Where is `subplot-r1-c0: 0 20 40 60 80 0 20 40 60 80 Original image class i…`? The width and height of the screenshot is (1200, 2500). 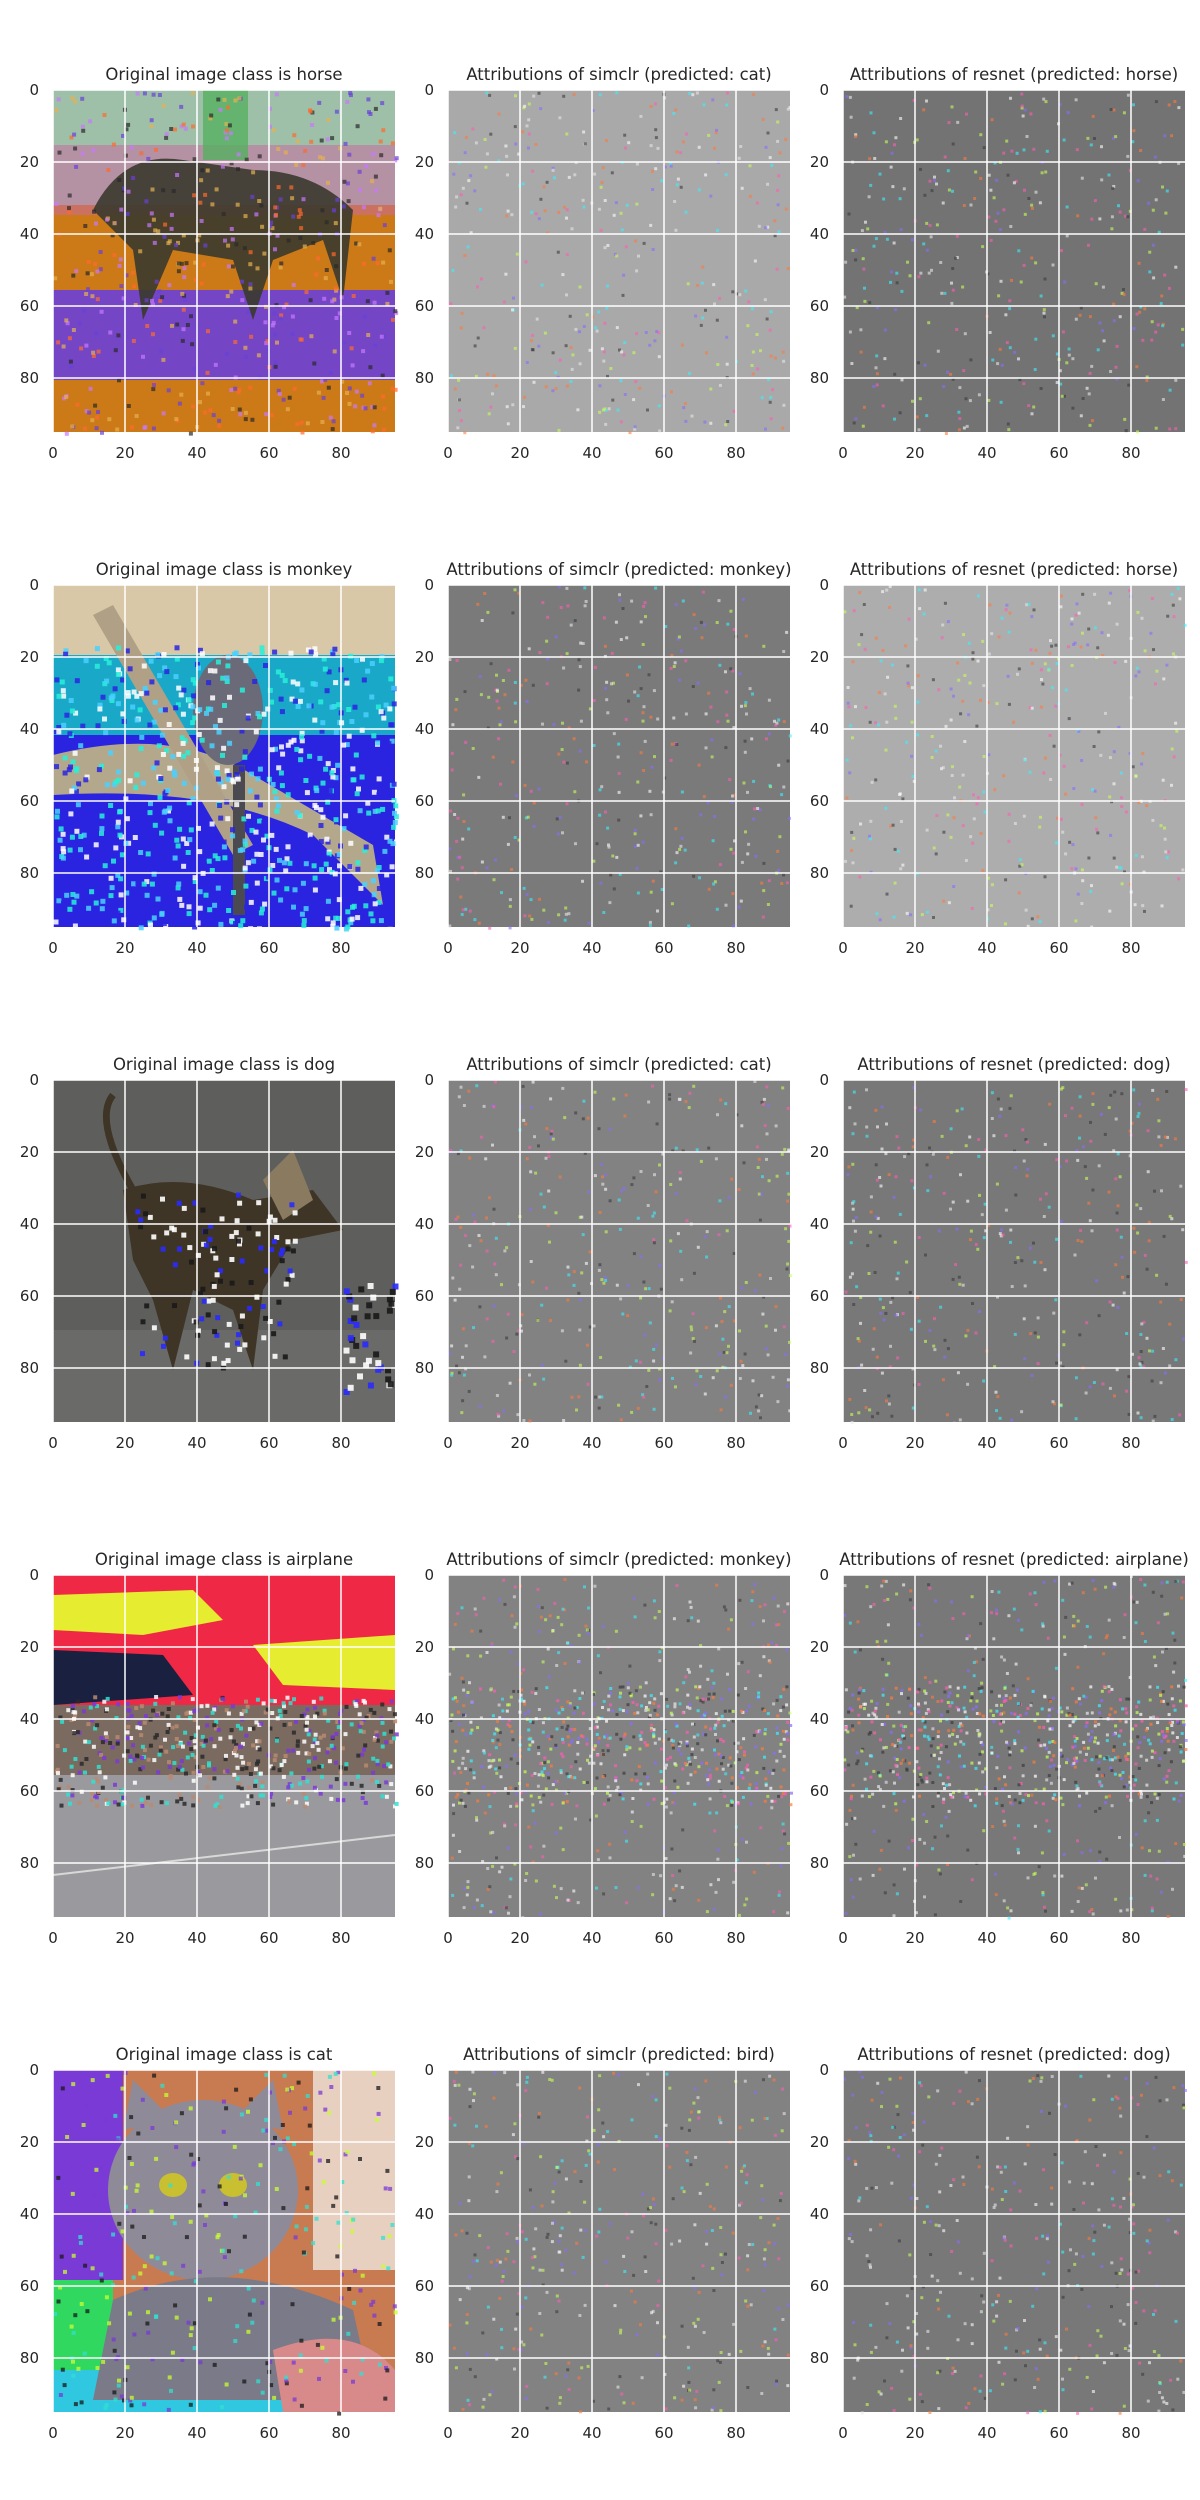
subplot-r1-c0: 0 20 40 60 80 0 20 40 60 80 Original image class i… is located at coordinates (209, 758).